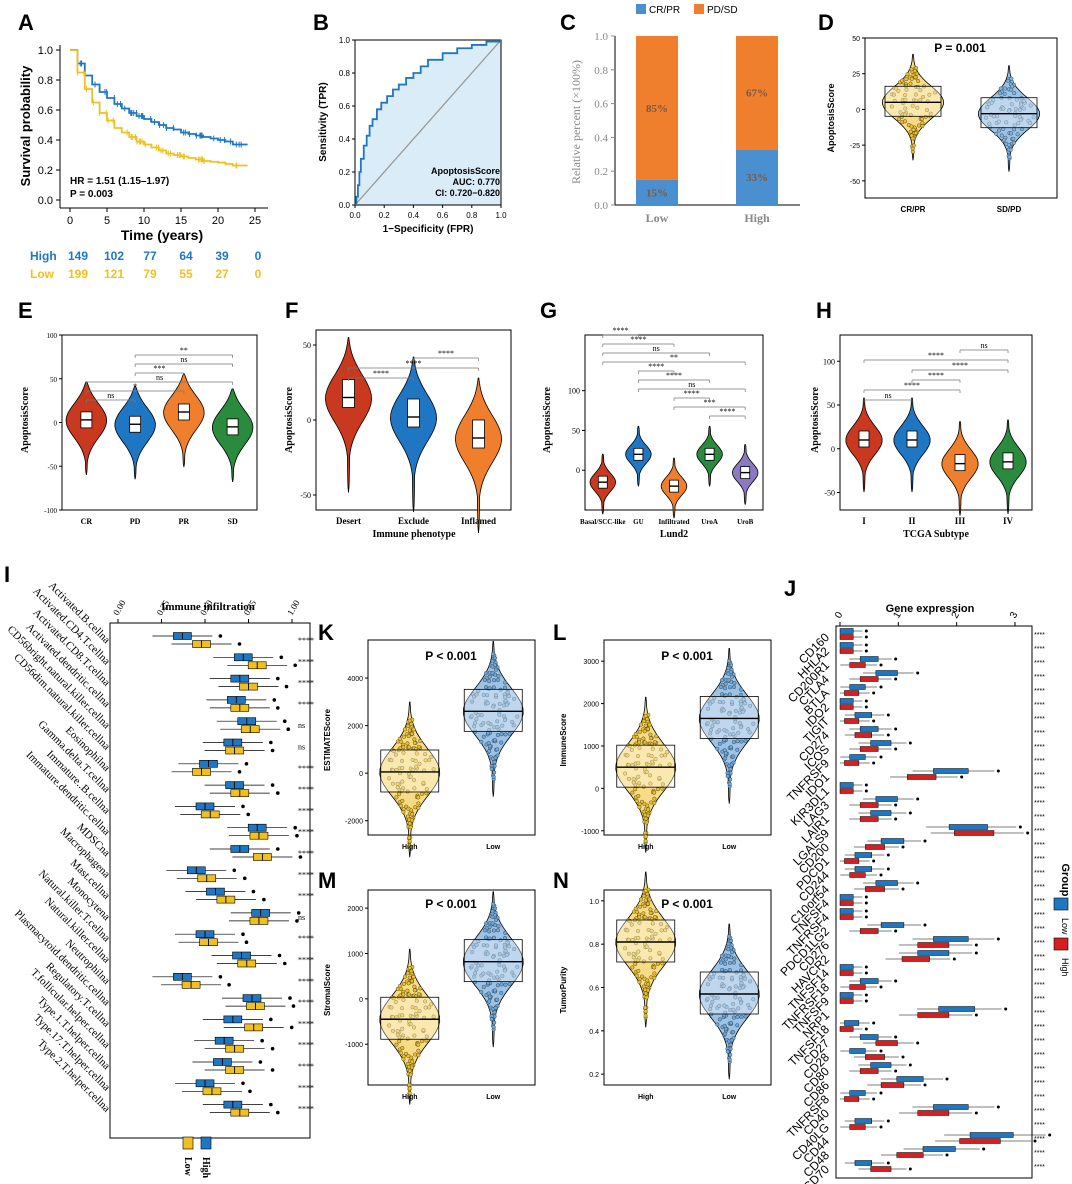  I want to click on a-hr: HR = 1.51 (1.15–1.97), so click(119, 181).